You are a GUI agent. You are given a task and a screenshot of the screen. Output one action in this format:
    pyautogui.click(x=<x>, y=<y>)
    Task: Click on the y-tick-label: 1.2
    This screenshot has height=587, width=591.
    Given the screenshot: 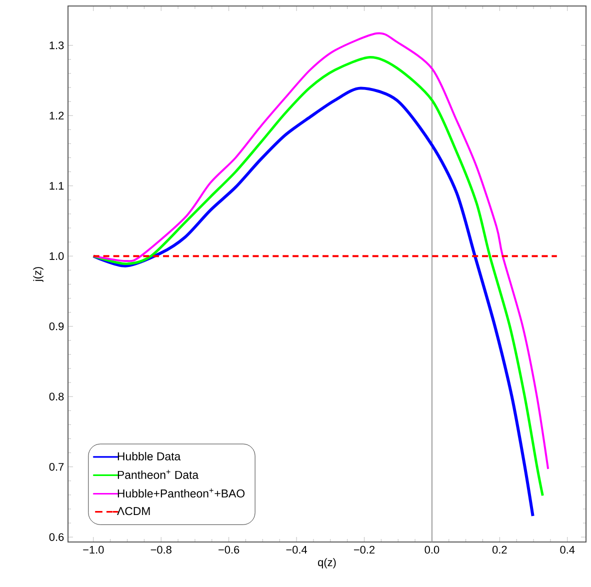 What is the action you would take?
    pyautogui.click(x=57, y=116)
    